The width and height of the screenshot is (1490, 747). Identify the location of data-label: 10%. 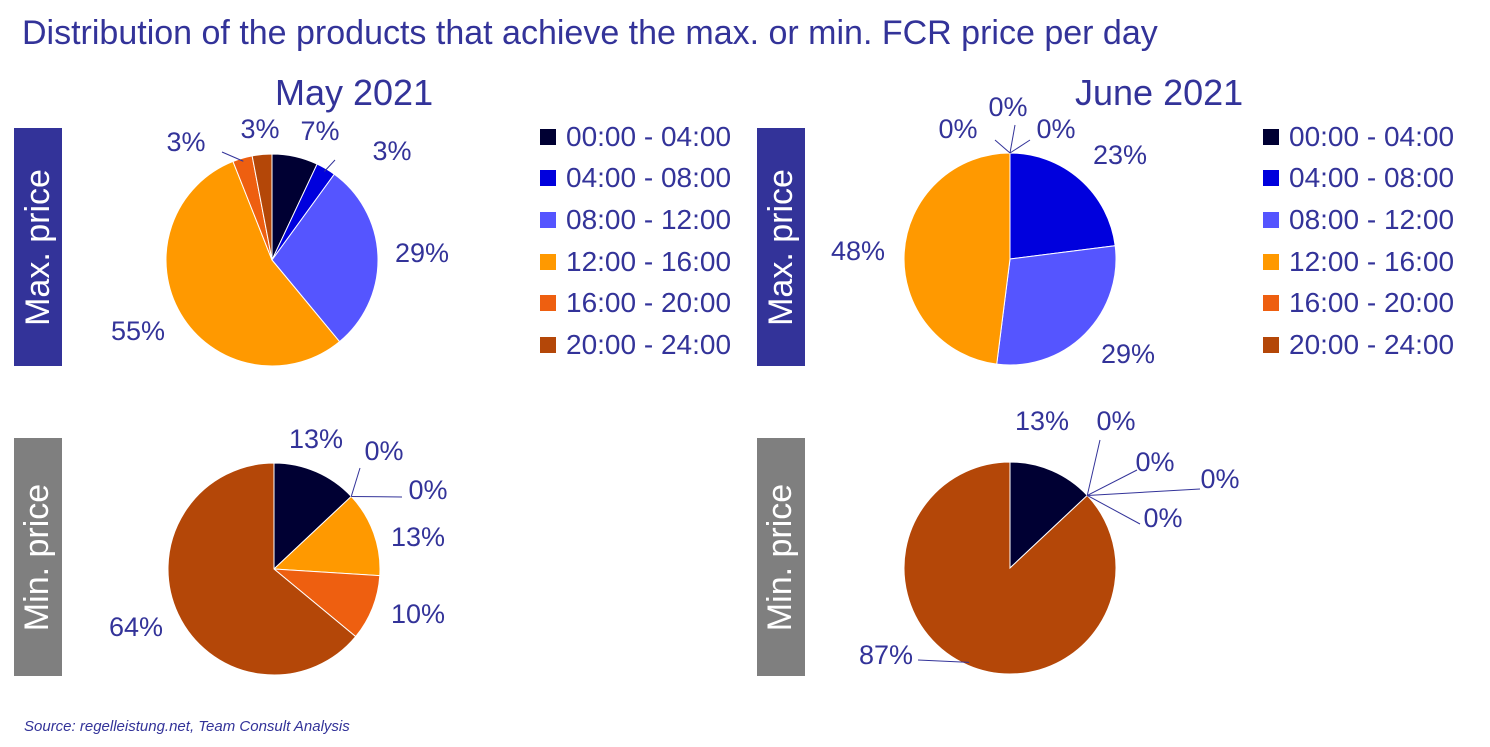
(418, 614).